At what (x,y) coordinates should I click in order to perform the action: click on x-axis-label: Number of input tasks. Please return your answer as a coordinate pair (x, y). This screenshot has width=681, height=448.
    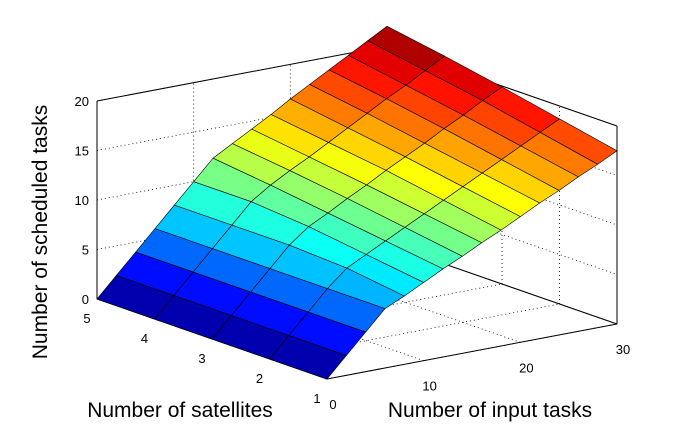
    Looking at the image, I should click on (490, 410).